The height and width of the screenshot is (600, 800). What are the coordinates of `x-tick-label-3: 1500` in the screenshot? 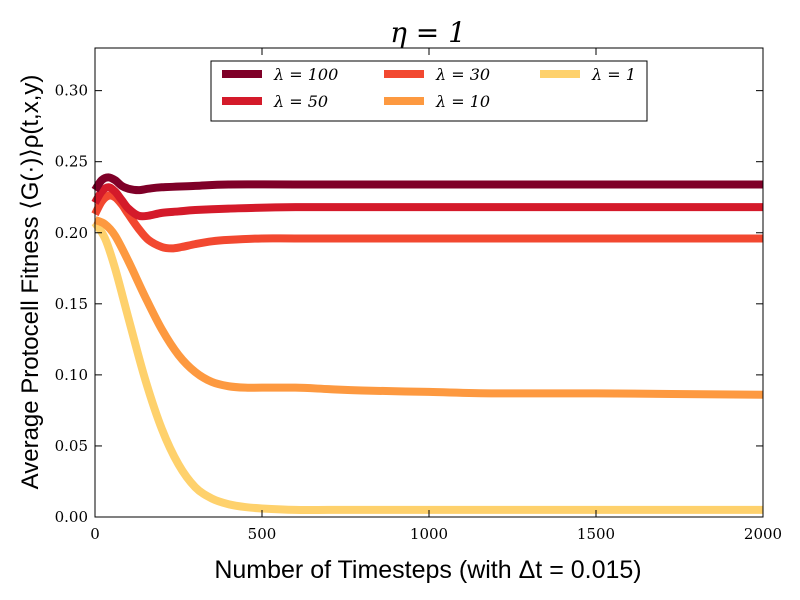 It's located at (596, 534).